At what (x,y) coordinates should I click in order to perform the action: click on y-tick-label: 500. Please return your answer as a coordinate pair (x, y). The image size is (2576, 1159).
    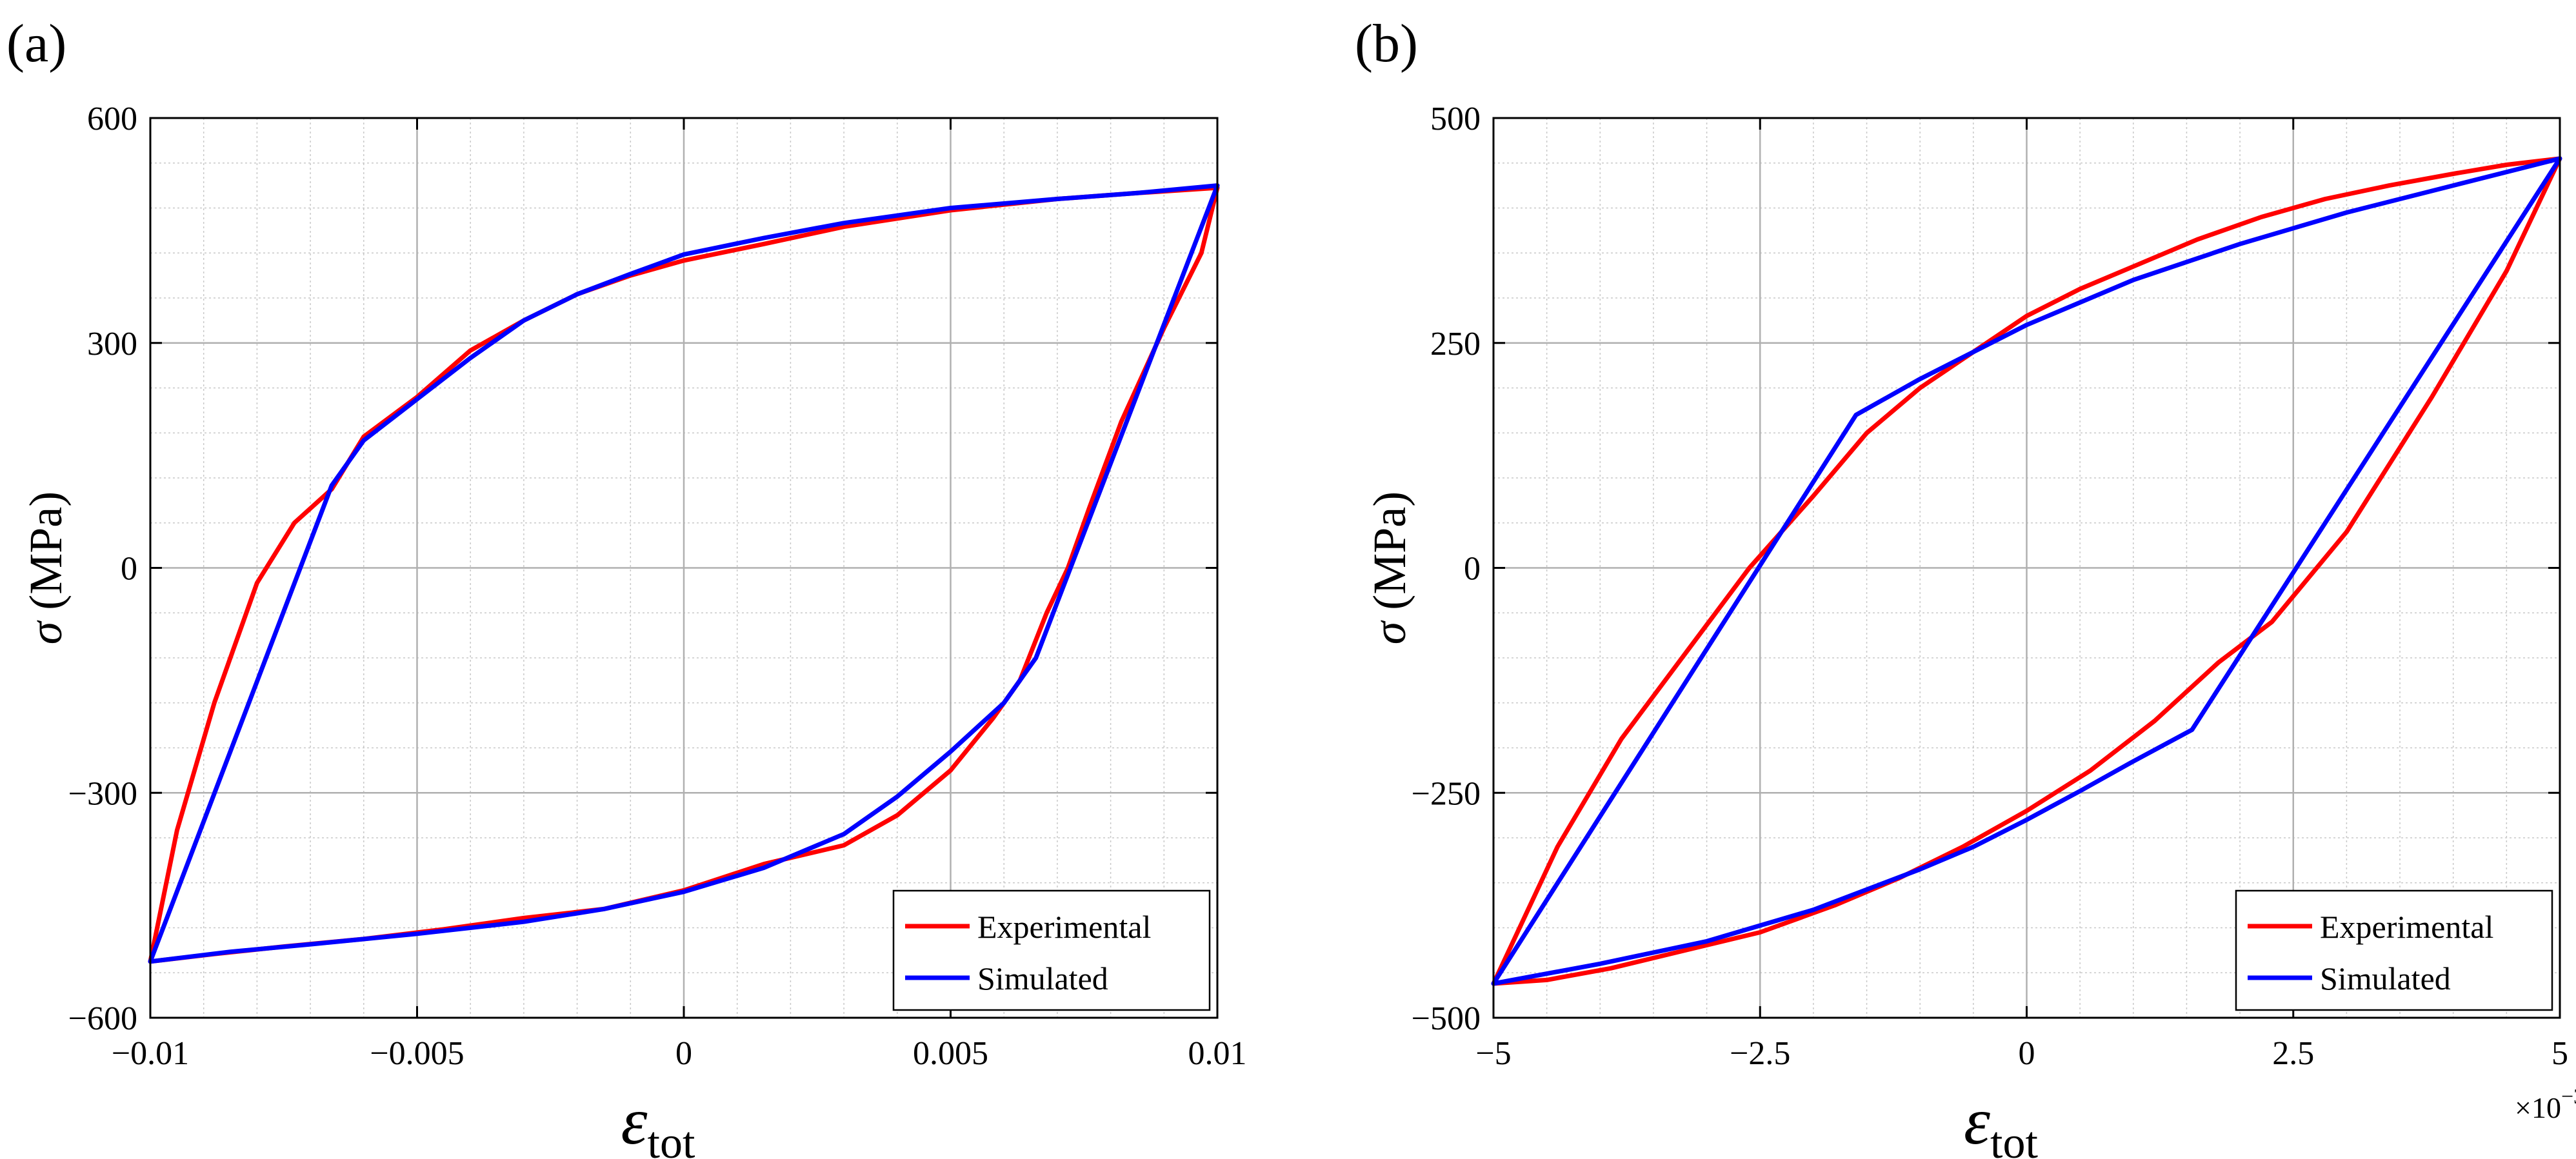
    Looking at the image, I should click on (1455, 119).